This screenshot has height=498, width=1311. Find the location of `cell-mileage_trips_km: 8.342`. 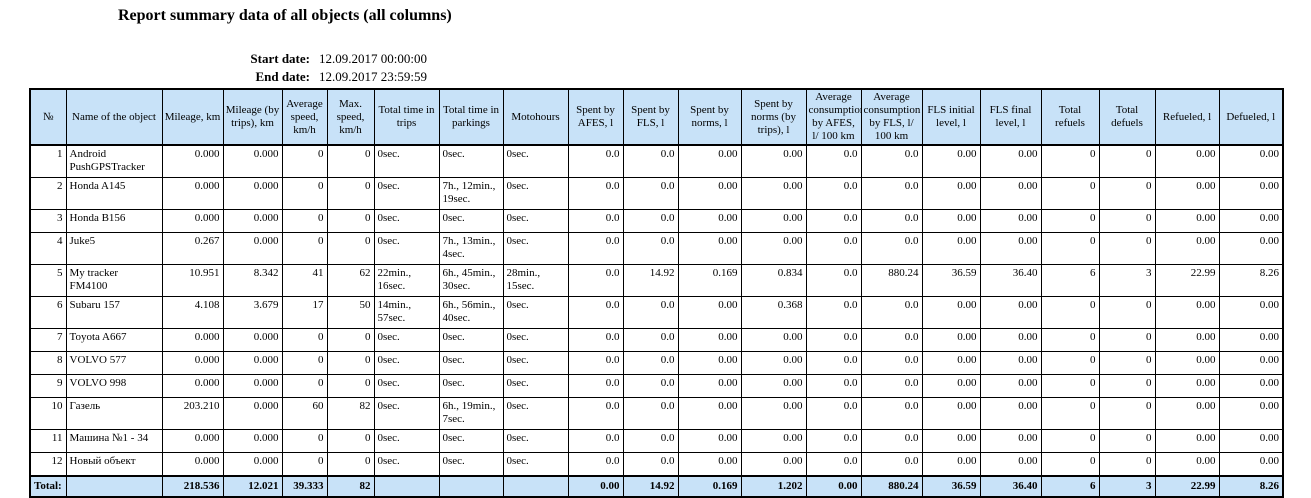

cell-mileage_trips_km: 8.342 is located at coordinates (252, 280).